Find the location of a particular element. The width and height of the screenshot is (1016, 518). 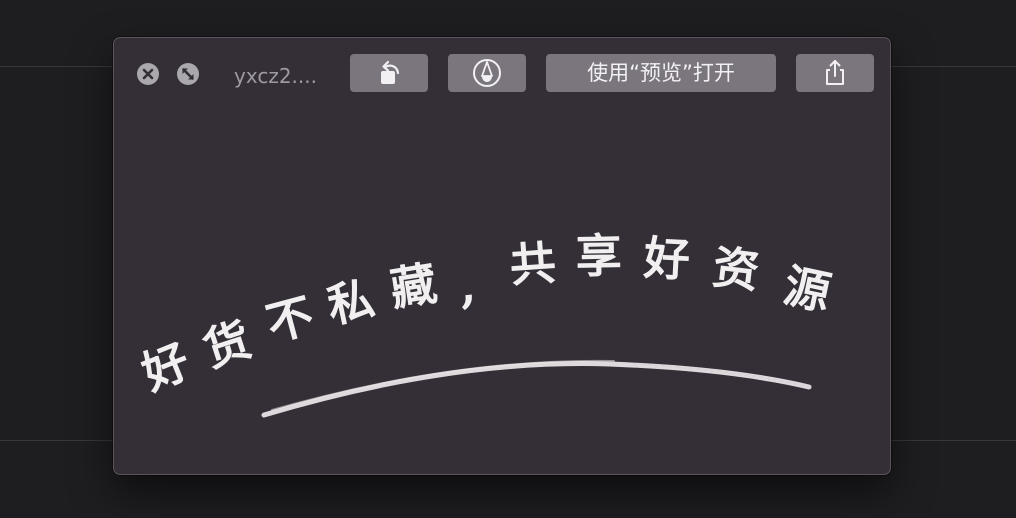

slogan-char: 藏 is located at coordinates (414, 286).